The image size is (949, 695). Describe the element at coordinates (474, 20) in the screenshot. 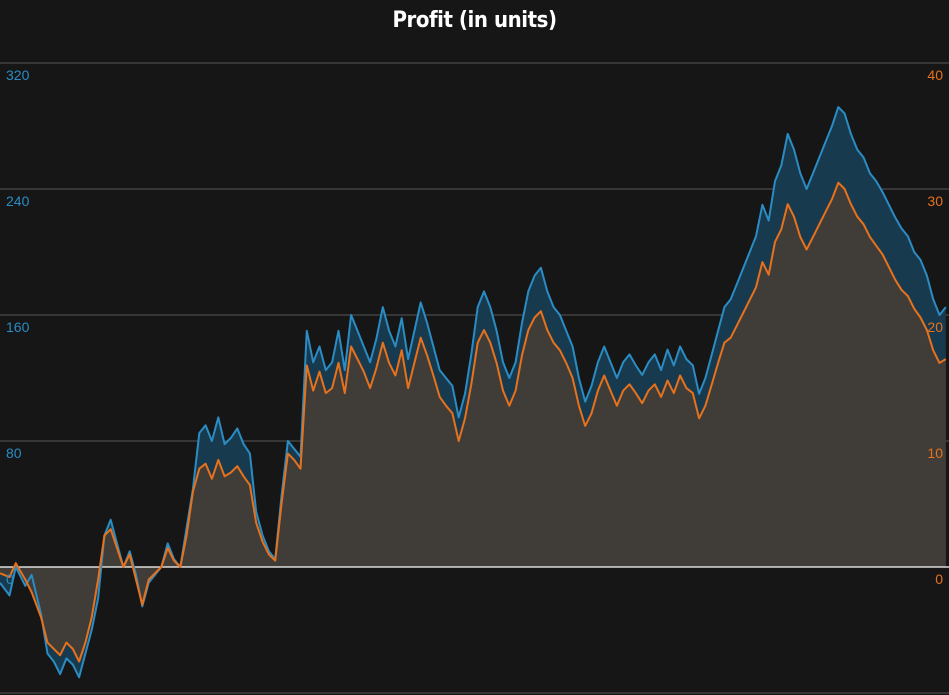

I see `chart-title: Profit (in units)` at that location.